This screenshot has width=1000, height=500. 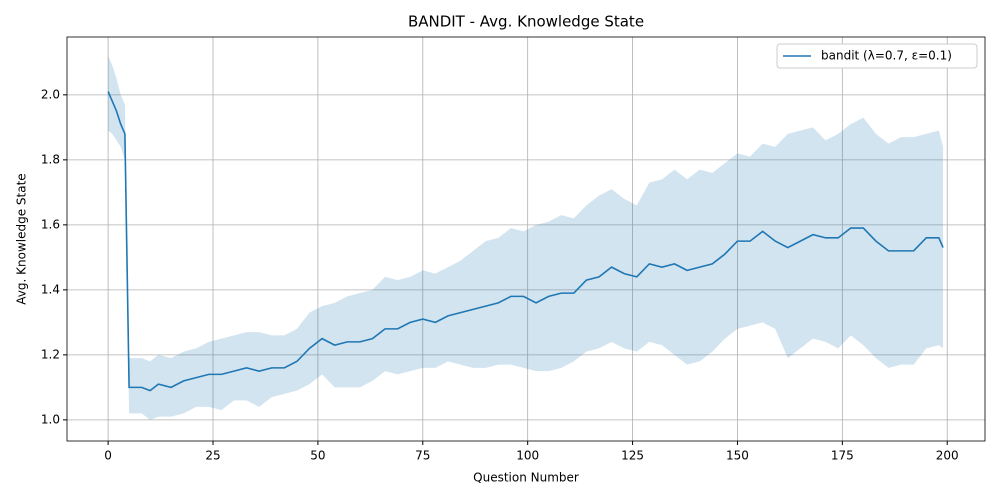 What do you see at coordinates (527, 456) in the screenshot?
I see `x-tick-label: 100` at bounding box center [527, 456].